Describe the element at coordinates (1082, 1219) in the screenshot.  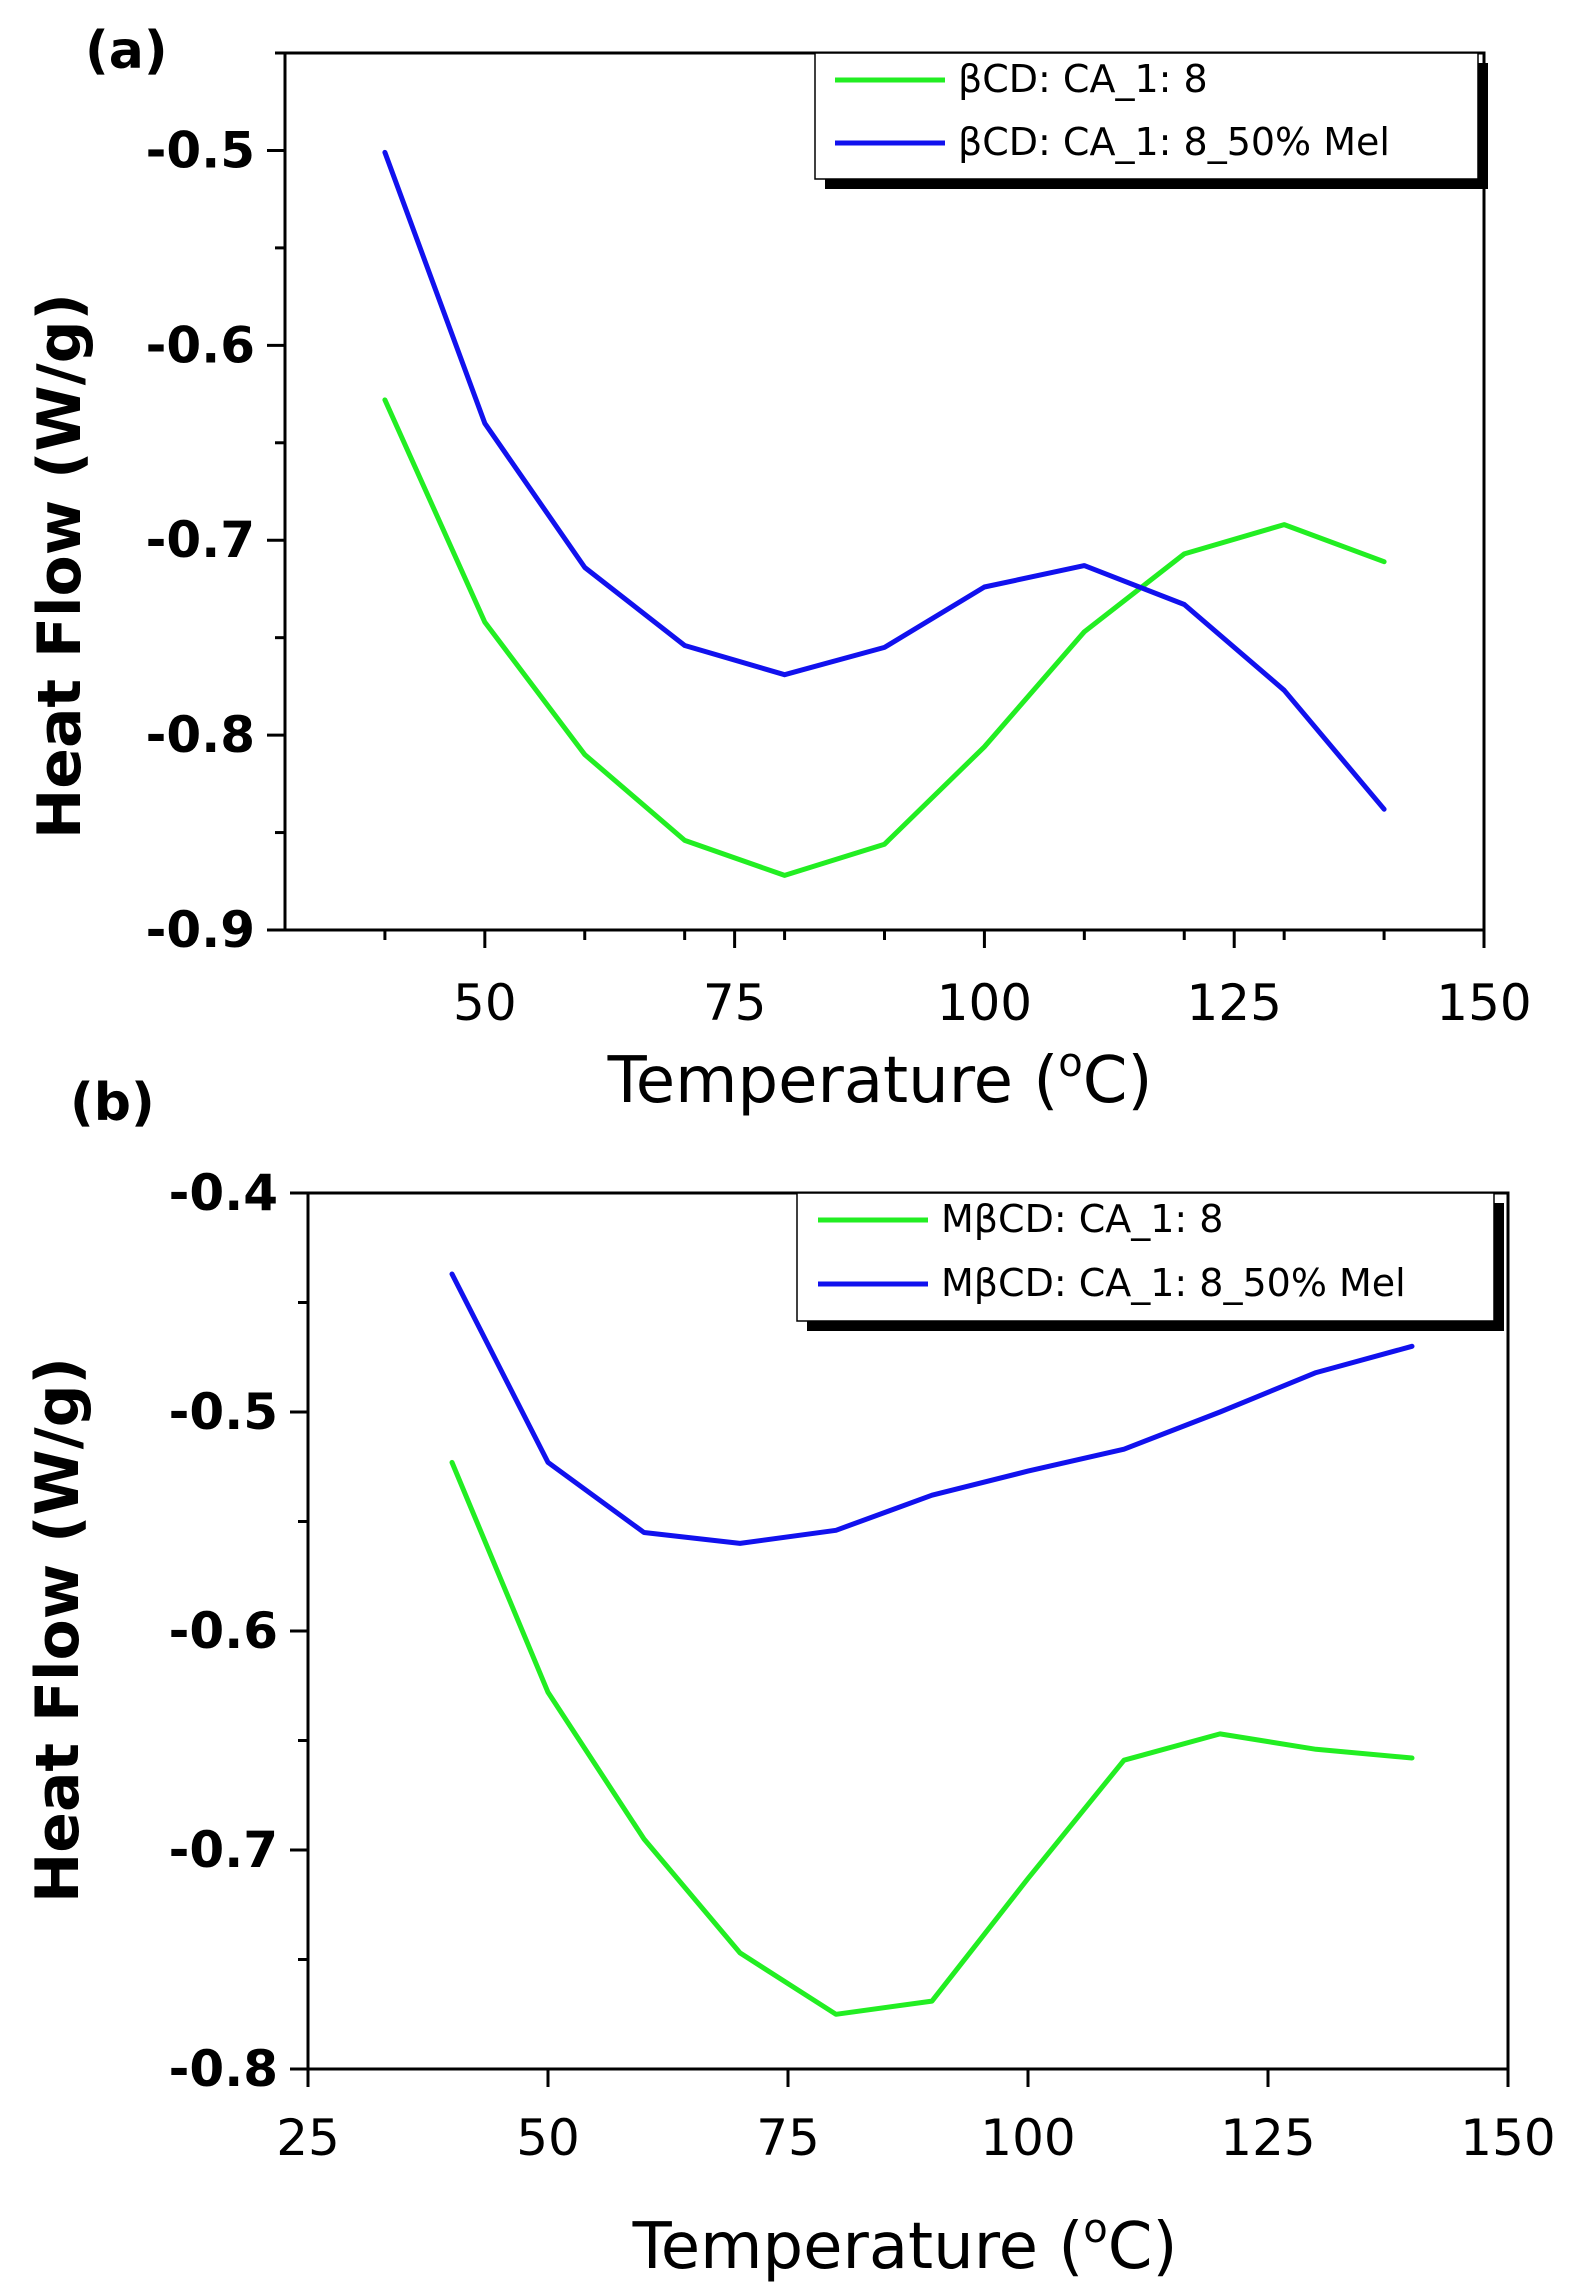
I see `legend-label-1: MβCD: CA_1: 8` at that location.